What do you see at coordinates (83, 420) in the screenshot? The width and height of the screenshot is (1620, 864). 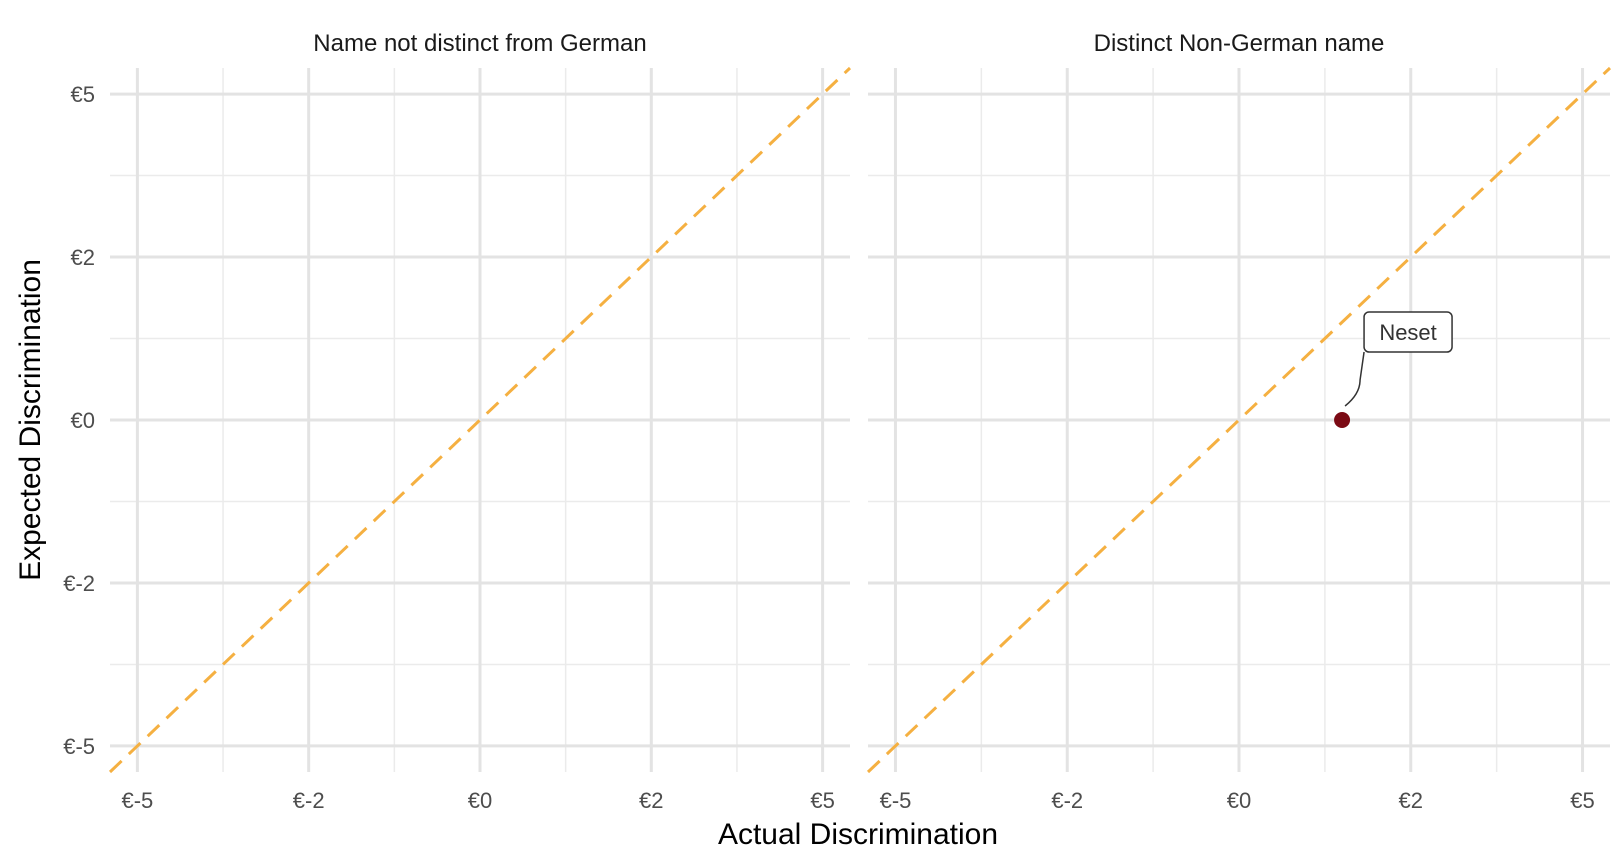 I see `y-tick-label: €0` at bounding box center [83, 420].